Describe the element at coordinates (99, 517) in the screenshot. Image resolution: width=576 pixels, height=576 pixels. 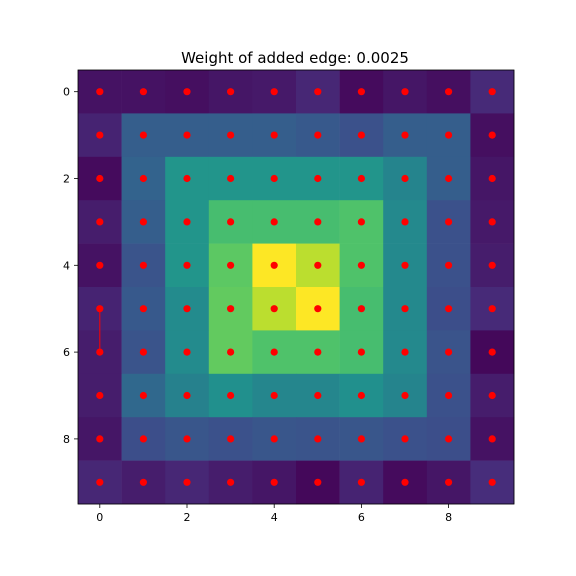
I see `x-tick-label-0: 0` at that location.